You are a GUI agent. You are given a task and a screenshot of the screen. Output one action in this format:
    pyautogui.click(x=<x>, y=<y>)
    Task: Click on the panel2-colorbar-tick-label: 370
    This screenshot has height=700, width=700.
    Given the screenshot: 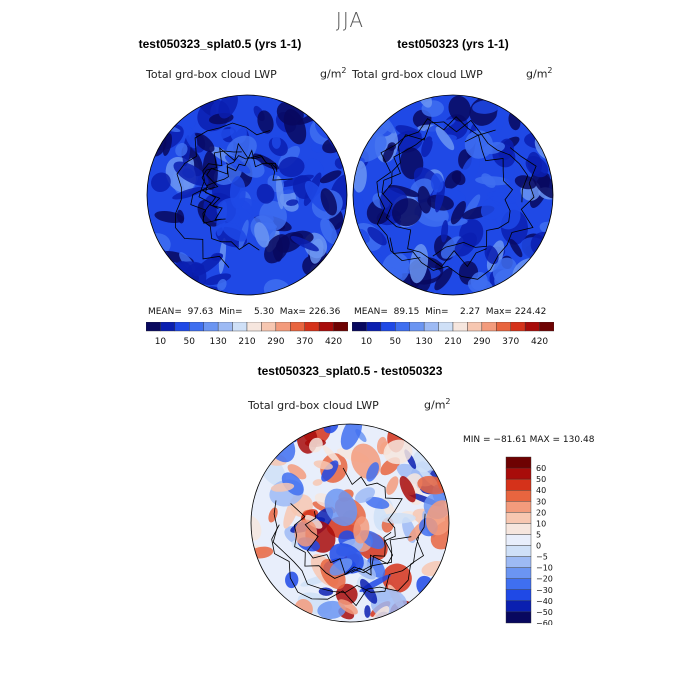 What is the action you would take?
    pyautogui.click(x=510, y=342)
    